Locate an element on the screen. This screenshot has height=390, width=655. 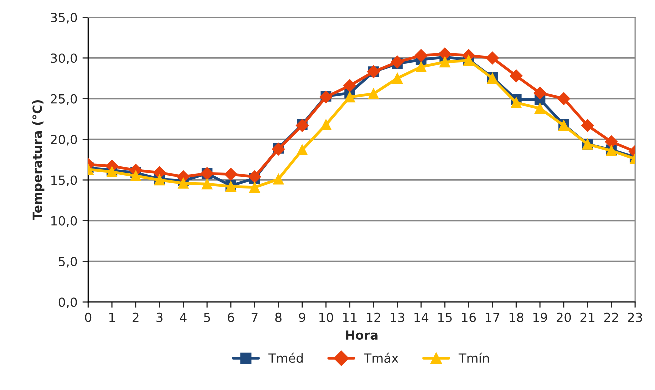
y-tick-label: 20,0 is located at coordinates (64, 140).